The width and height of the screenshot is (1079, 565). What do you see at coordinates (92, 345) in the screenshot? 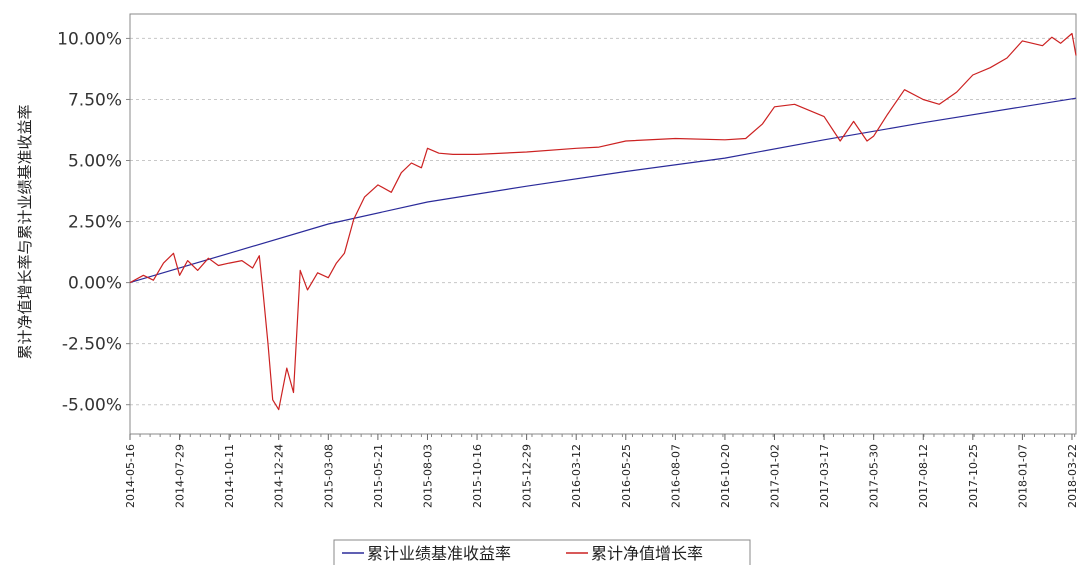
I see `y-tick-label: -2.50%` at bounding box center [92, 345].